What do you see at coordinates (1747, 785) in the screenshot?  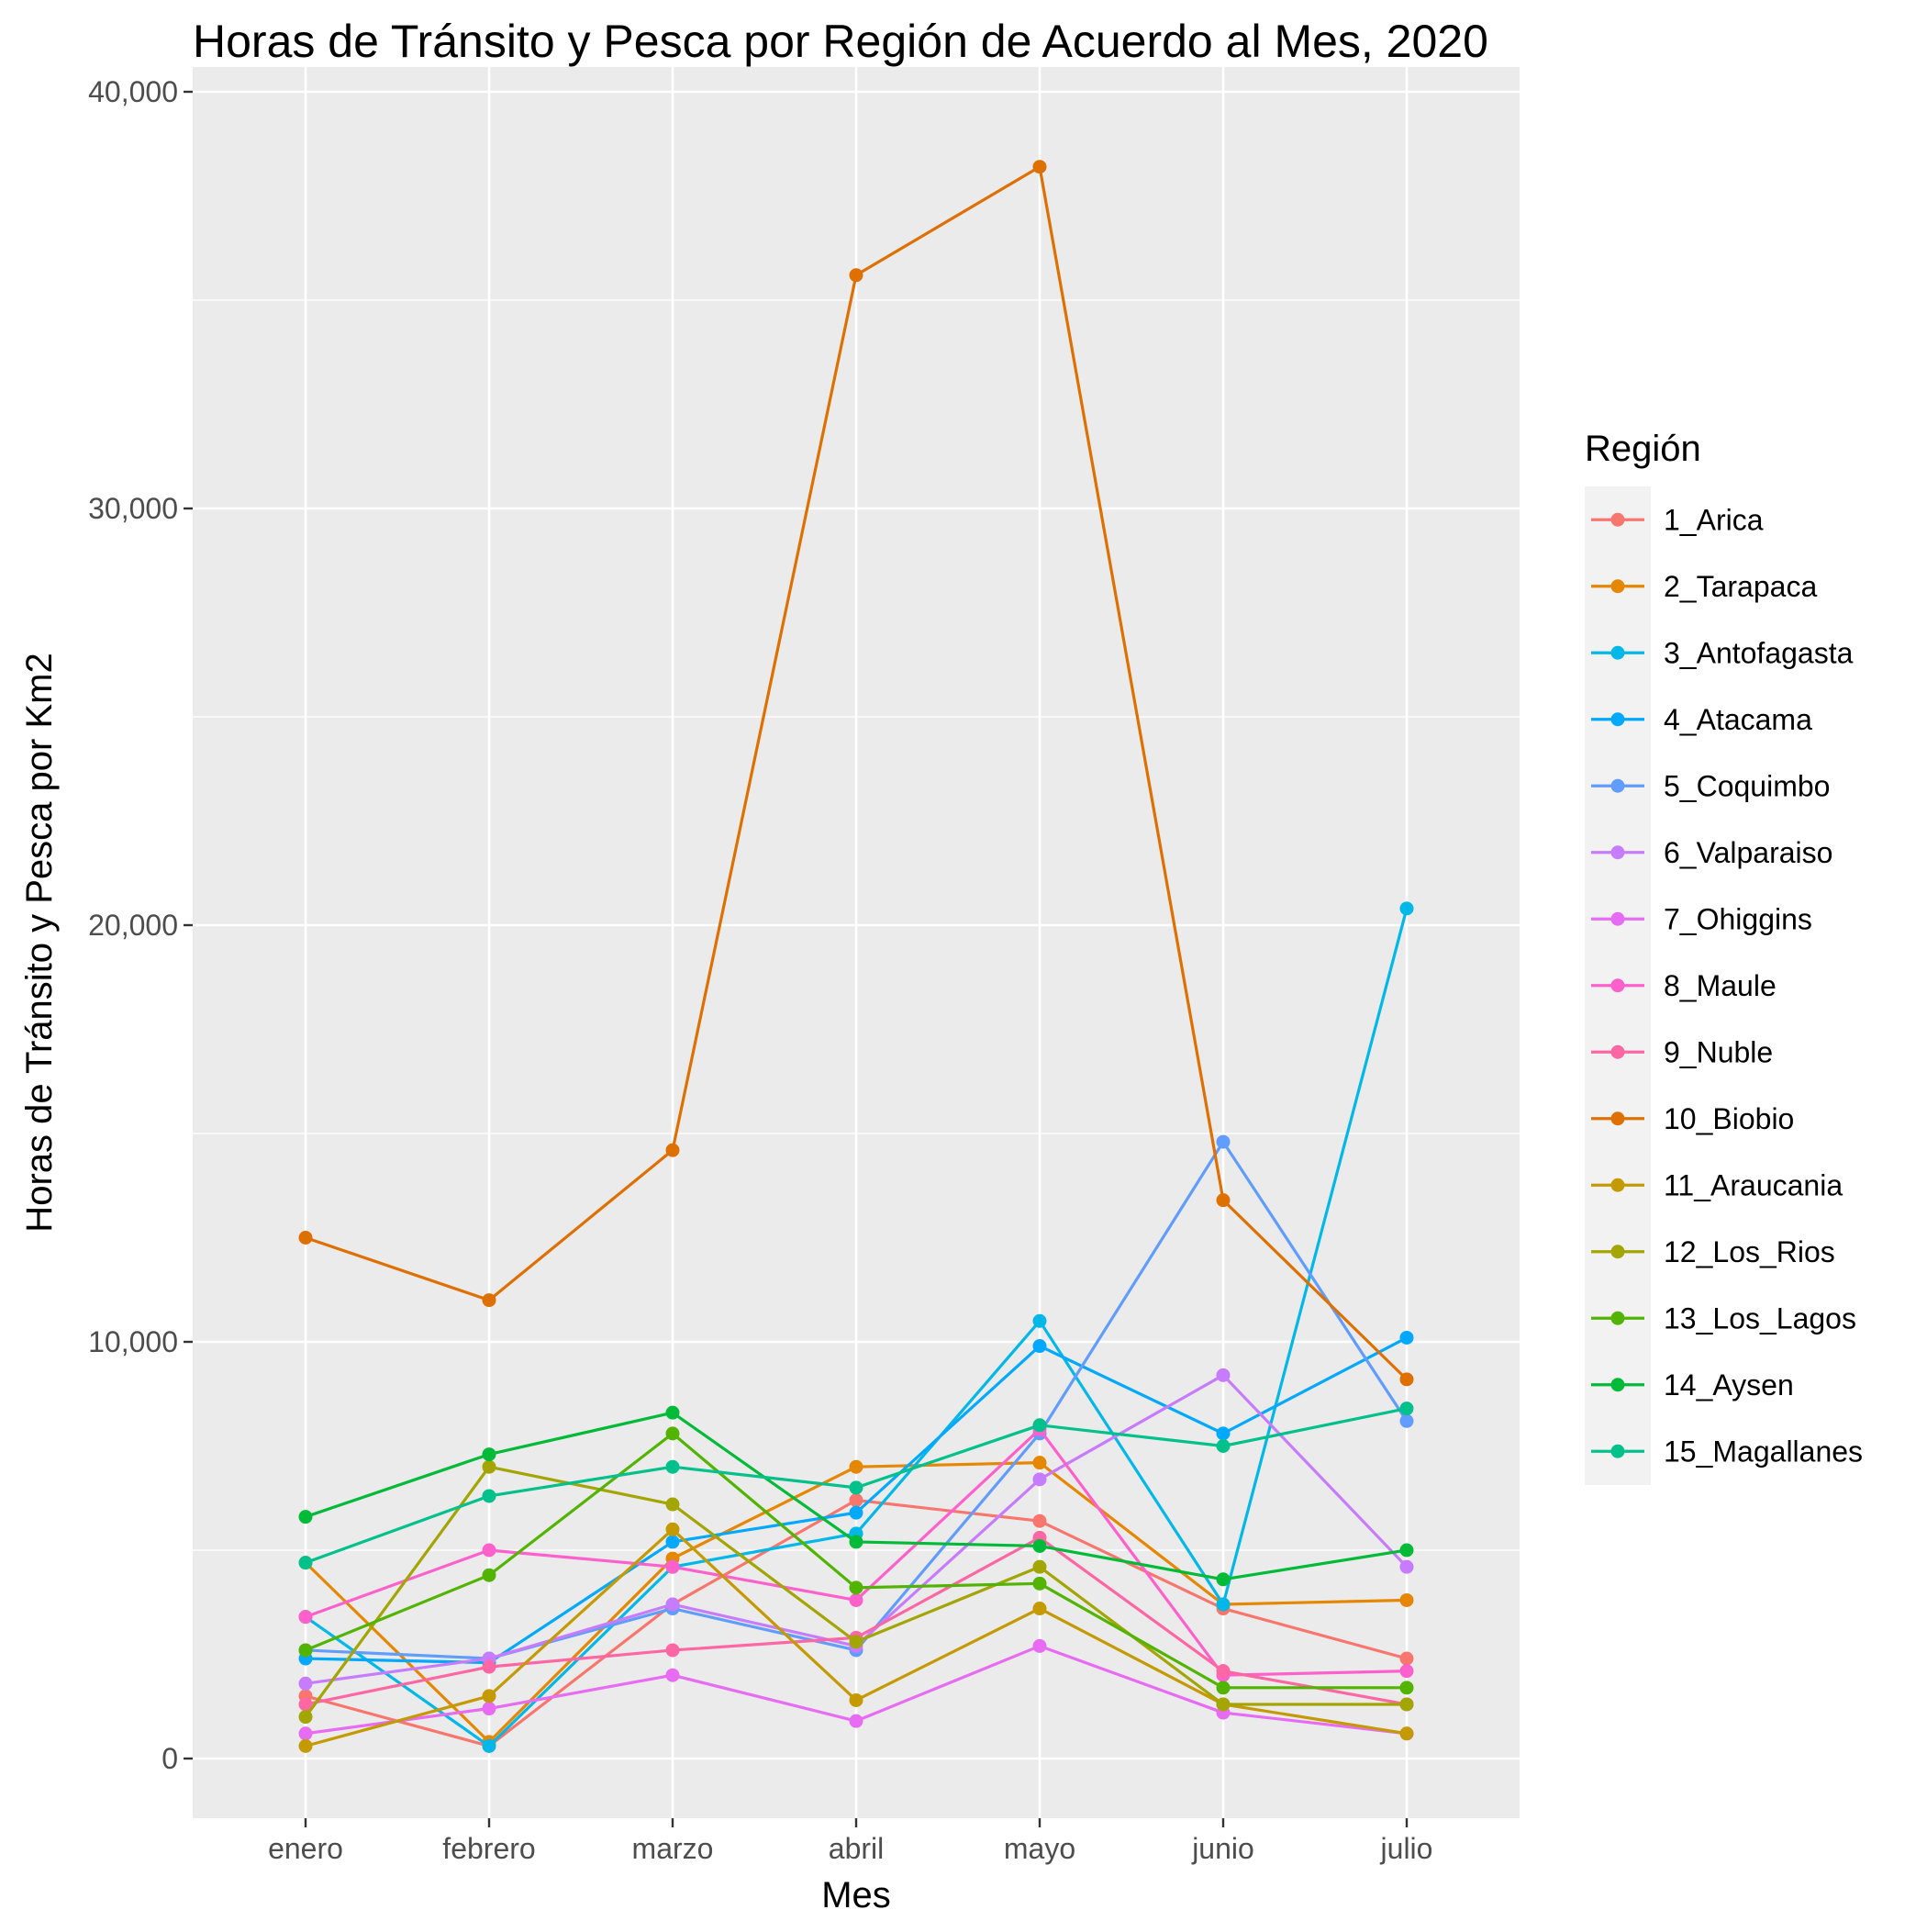 I see `legend-label: 5_Coquimbo` at bounding box center [1747, 785].